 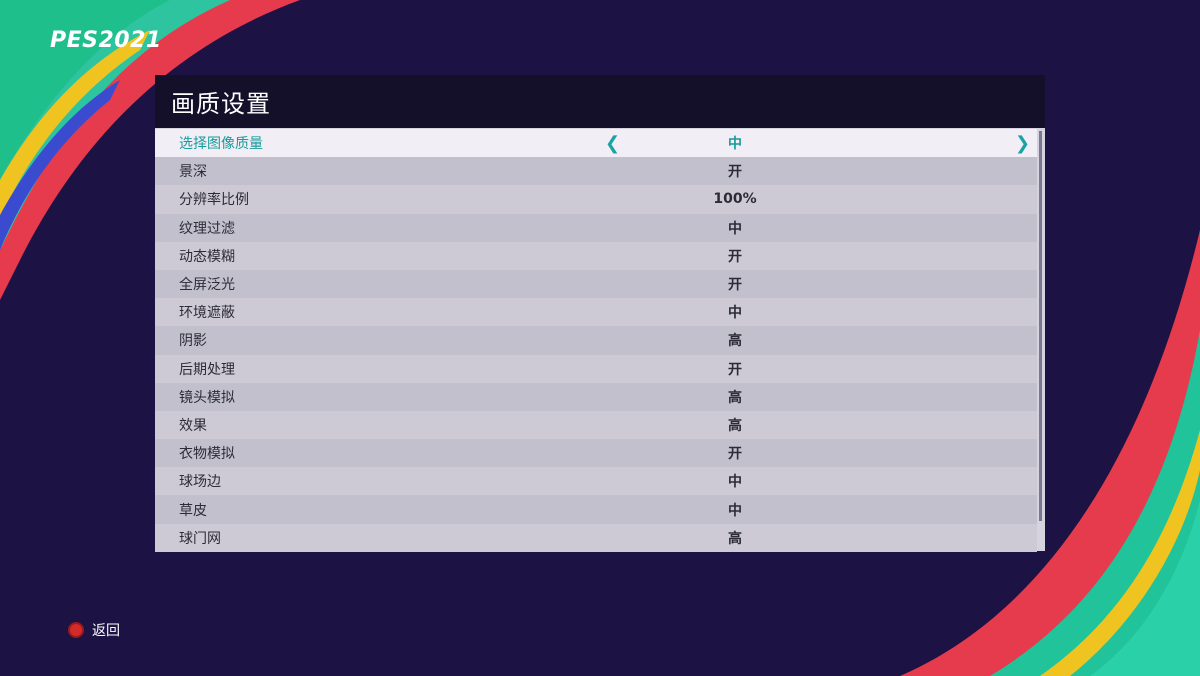 I want to click on setting-label: 纹理过滤, so click(x=207, y=228).